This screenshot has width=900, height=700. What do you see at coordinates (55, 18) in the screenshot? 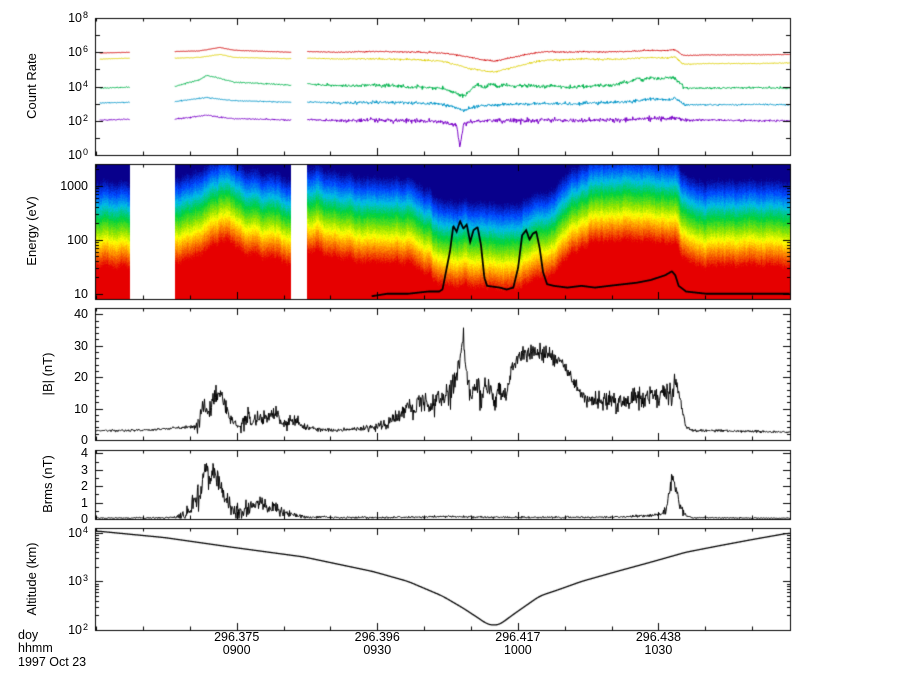
I see `ytick-label: 108` at bounding box center [55, 18].